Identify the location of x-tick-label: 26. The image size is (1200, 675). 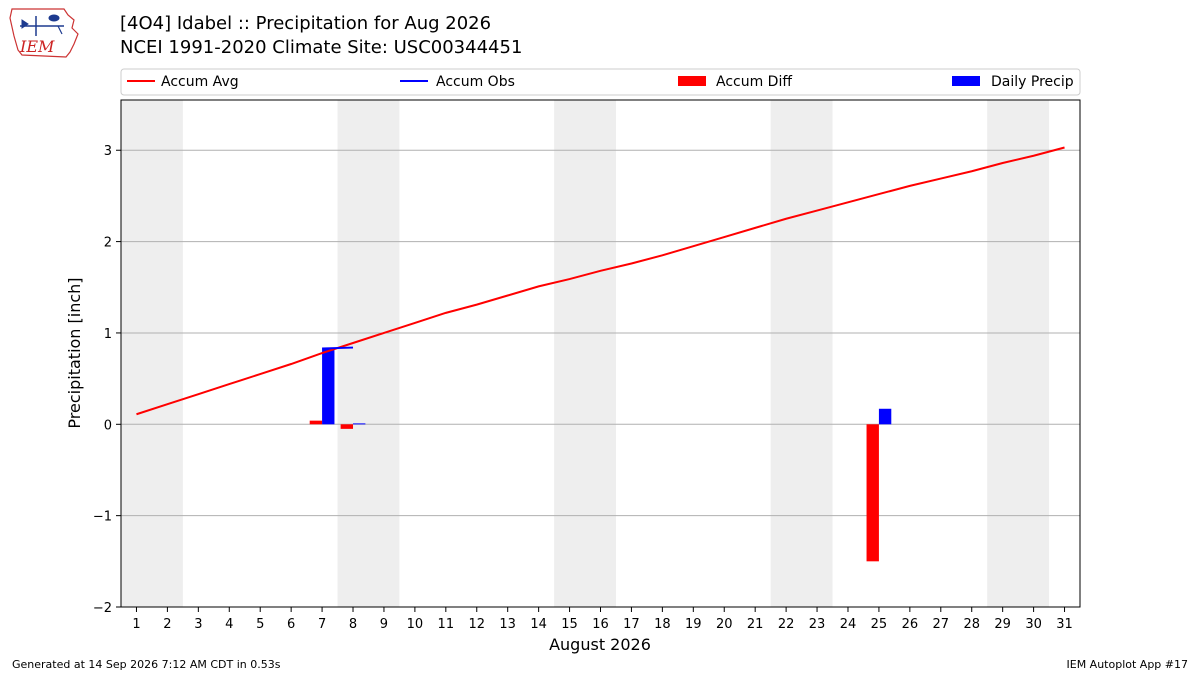
(910, 624).